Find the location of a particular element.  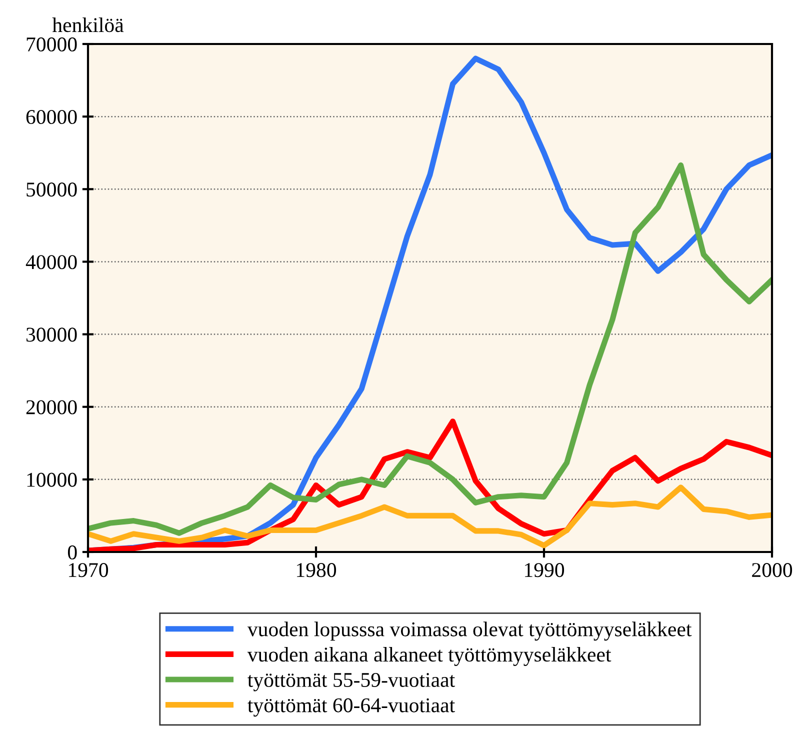

y-tick-label: 70000 is located at coordinates (51, 44).